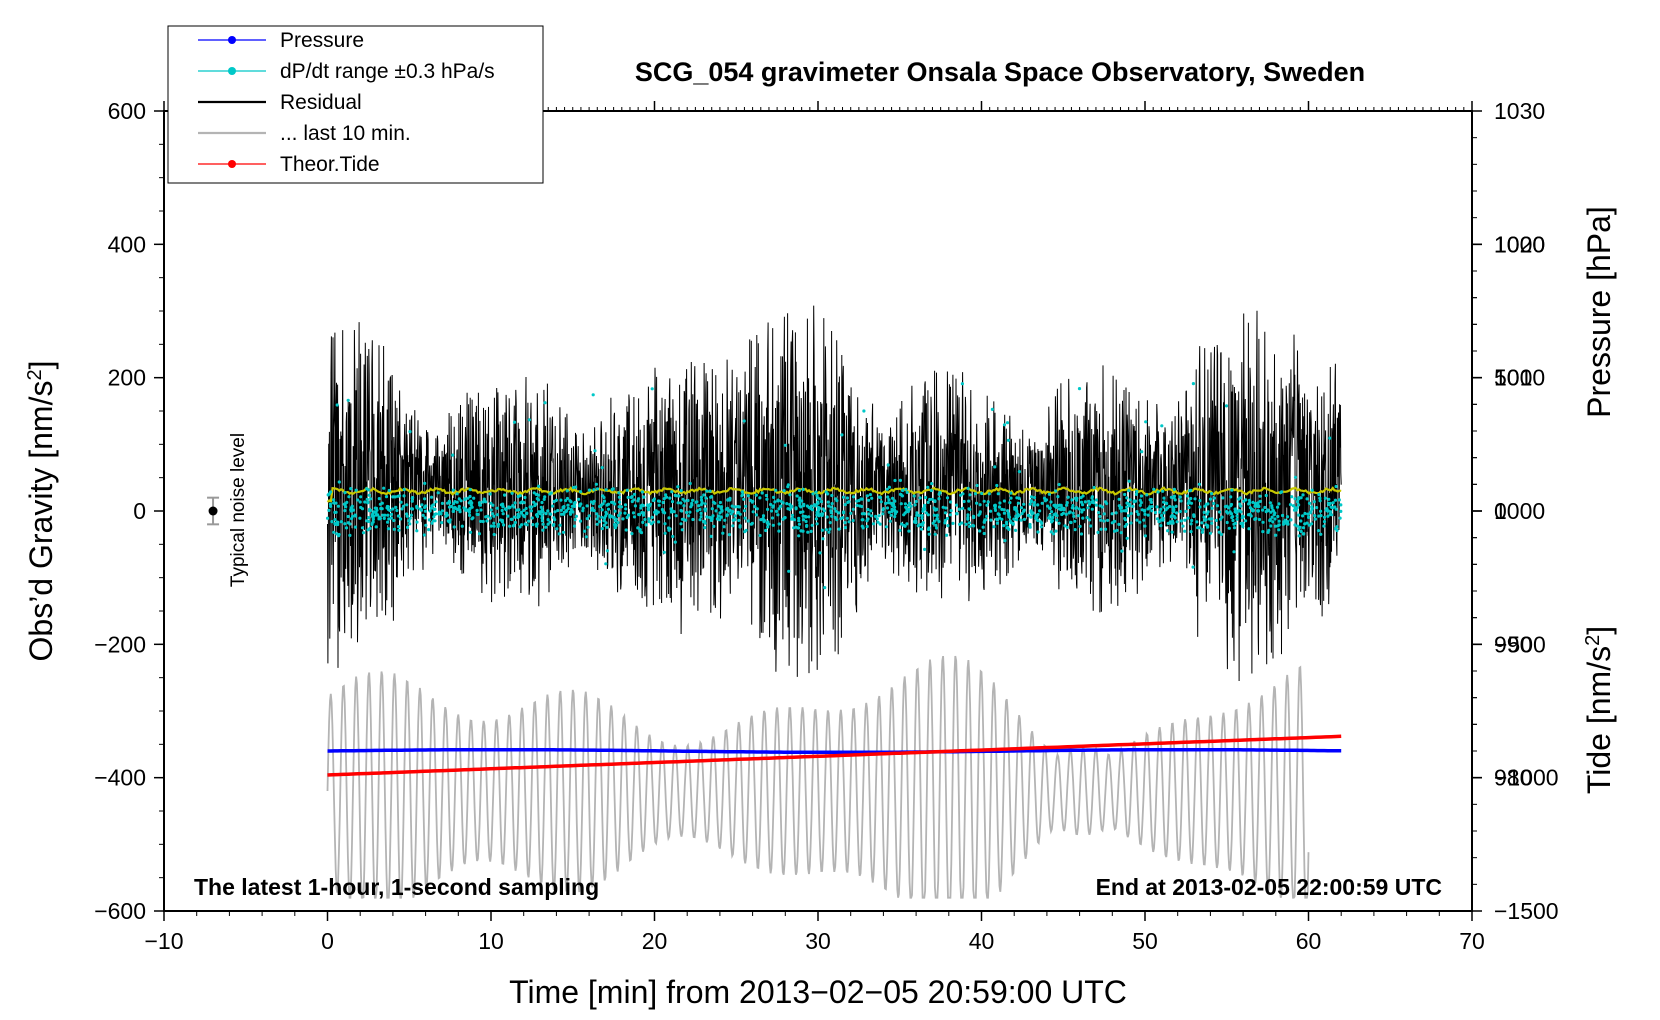 The image size is (1660, 1020). I want to click on x-tick-label: 10, so click(491, 941).